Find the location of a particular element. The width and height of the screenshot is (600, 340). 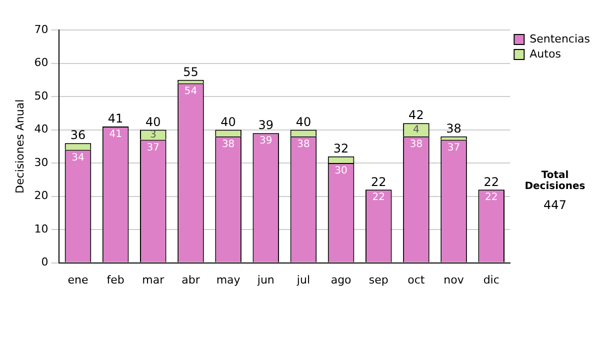

x-tick-label: dic is located at coordinates (491, 279).